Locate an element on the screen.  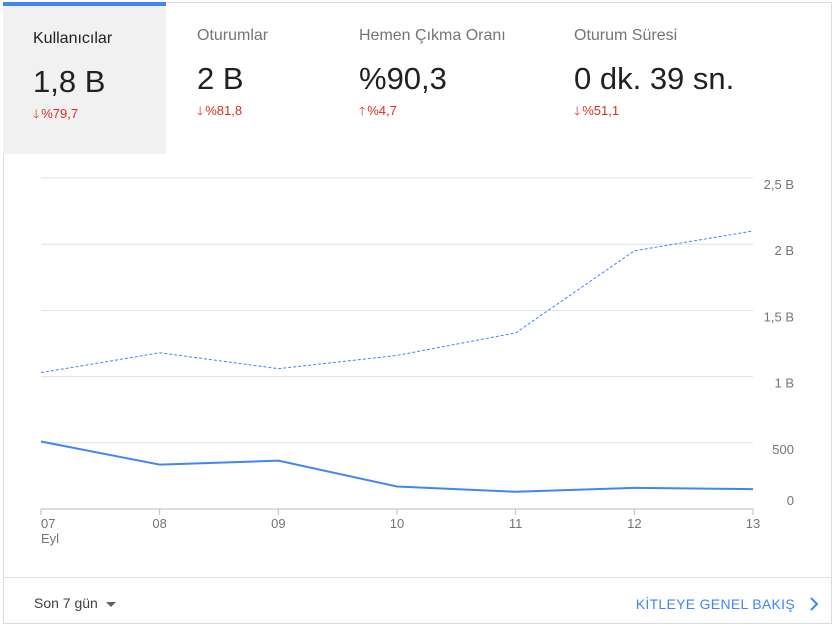
delta-value: %51,1 is located at coordinates (601, 110).